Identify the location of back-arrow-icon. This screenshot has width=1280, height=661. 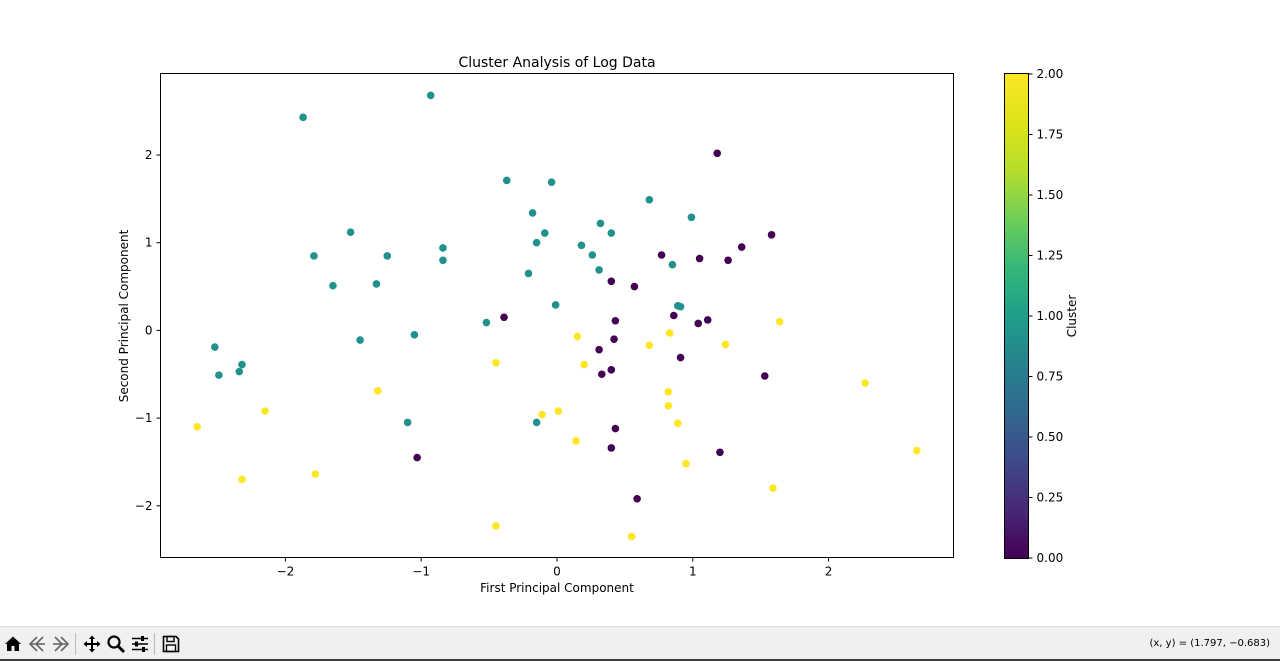
(36, 644).